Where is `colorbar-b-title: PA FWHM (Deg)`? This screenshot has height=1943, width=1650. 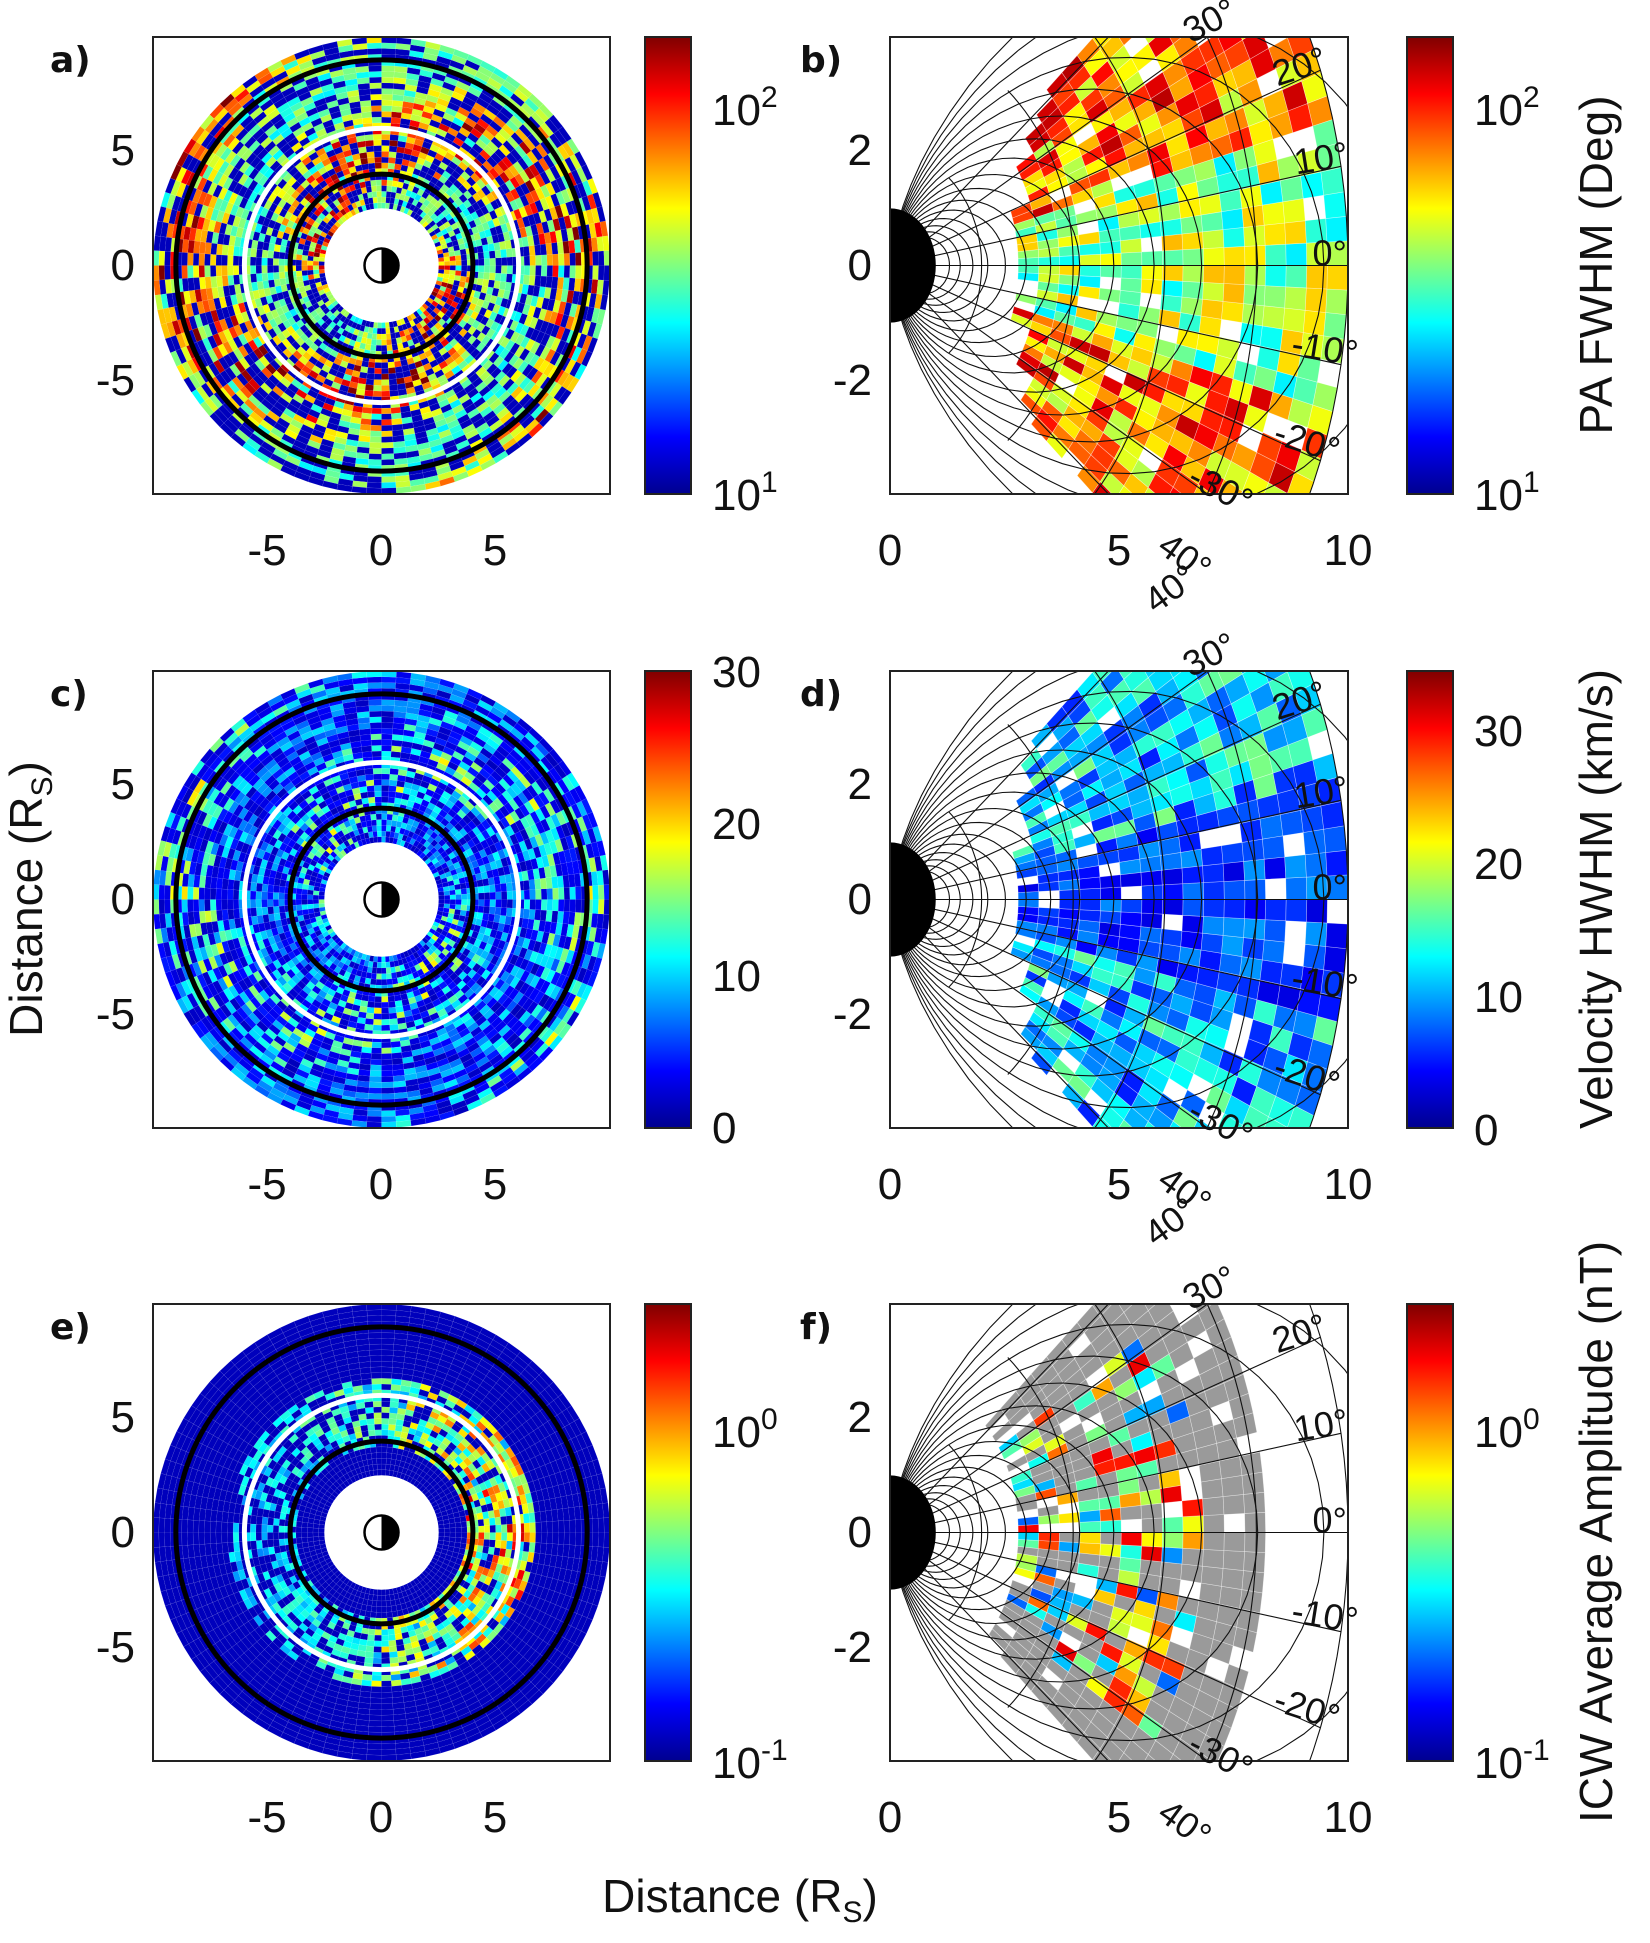
colorbar-b-title: PA FWHM (Deg) is located at coordinates (1596, 264).